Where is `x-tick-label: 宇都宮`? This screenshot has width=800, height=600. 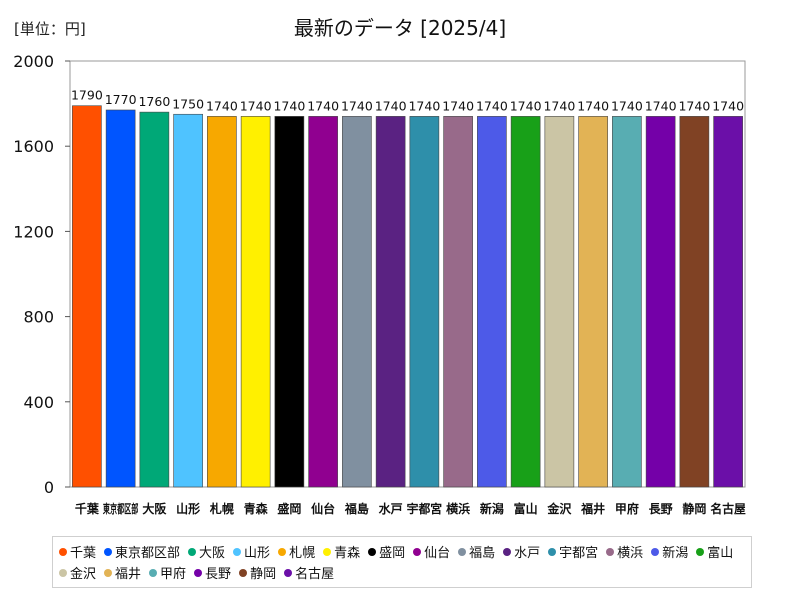 x-tick-label: 宇都宮 is located at coordinates (424, 508).